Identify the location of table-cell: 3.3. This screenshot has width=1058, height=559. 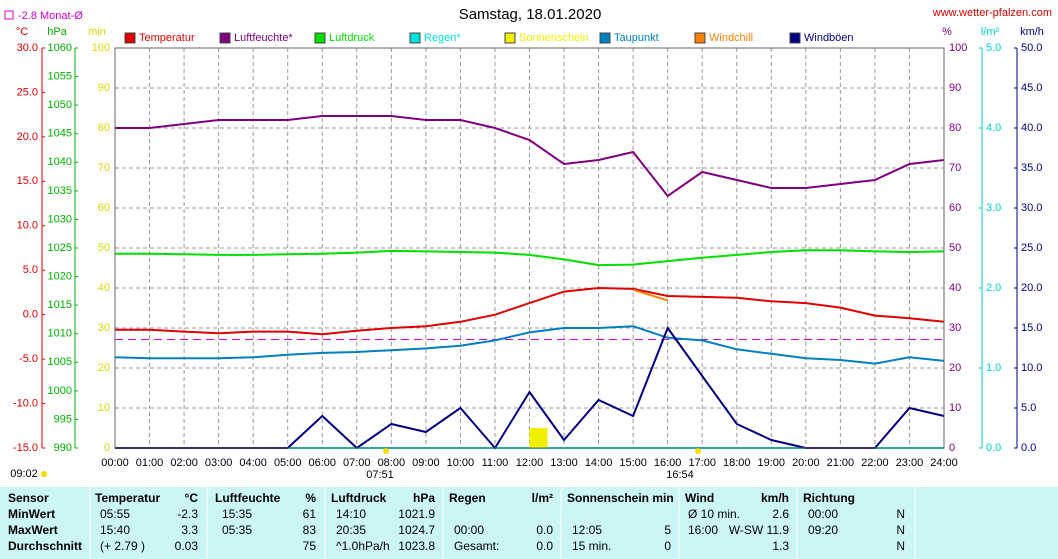
(189, 530).